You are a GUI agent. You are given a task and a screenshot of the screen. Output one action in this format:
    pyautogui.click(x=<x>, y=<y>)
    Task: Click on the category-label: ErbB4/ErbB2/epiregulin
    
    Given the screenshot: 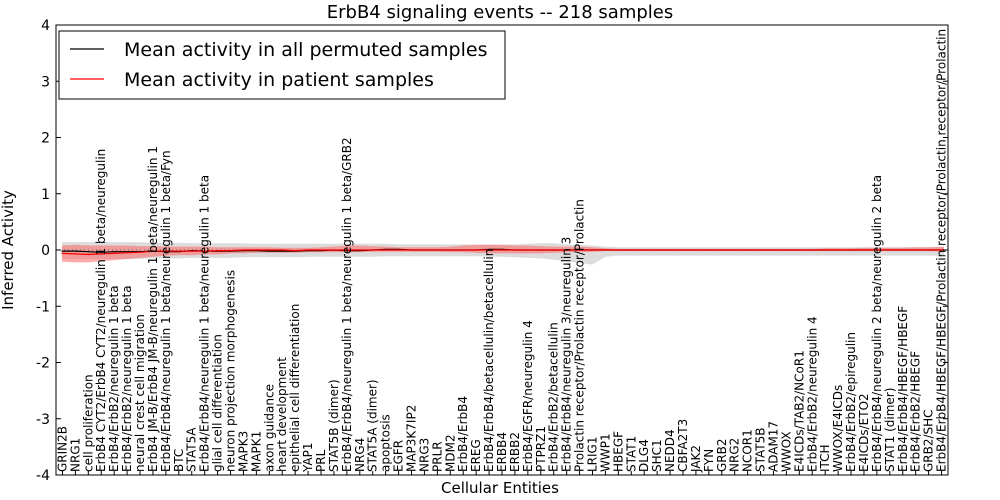 What is the action you would take?
    pyautogui.click(x=851, y=402)
    